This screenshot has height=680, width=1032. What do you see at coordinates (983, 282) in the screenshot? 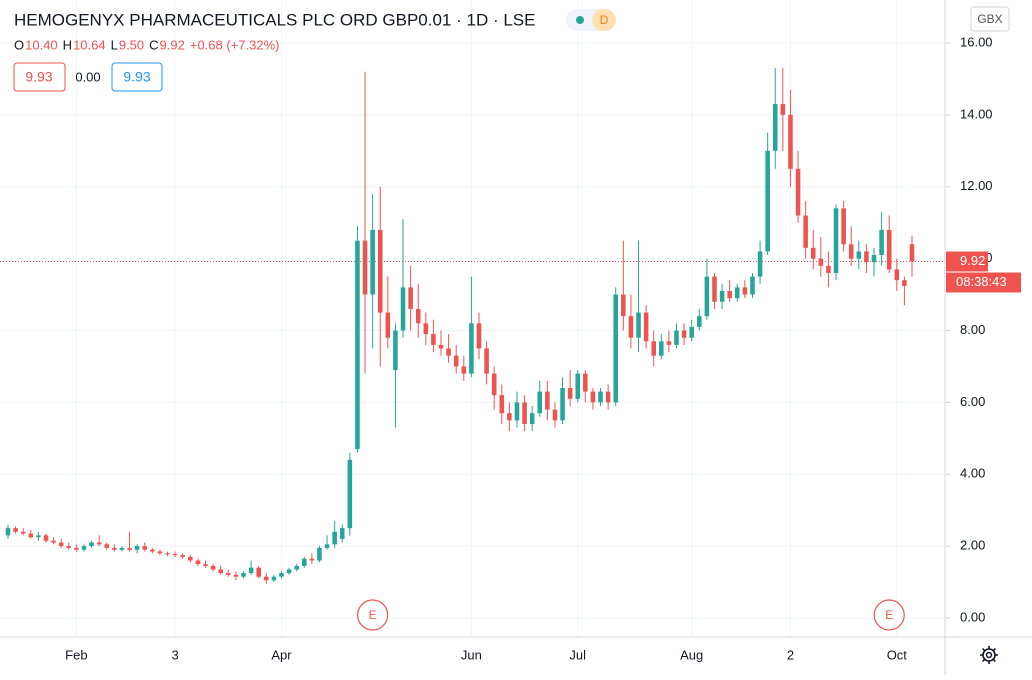
I see `countdown-box` at bounding box center [983, 282].